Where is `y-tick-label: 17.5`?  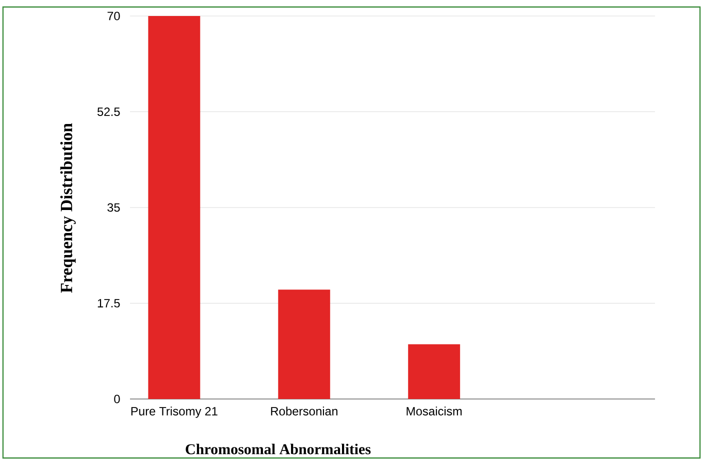
y-tick-label: 17.5 is located at coordinates (109, 303).